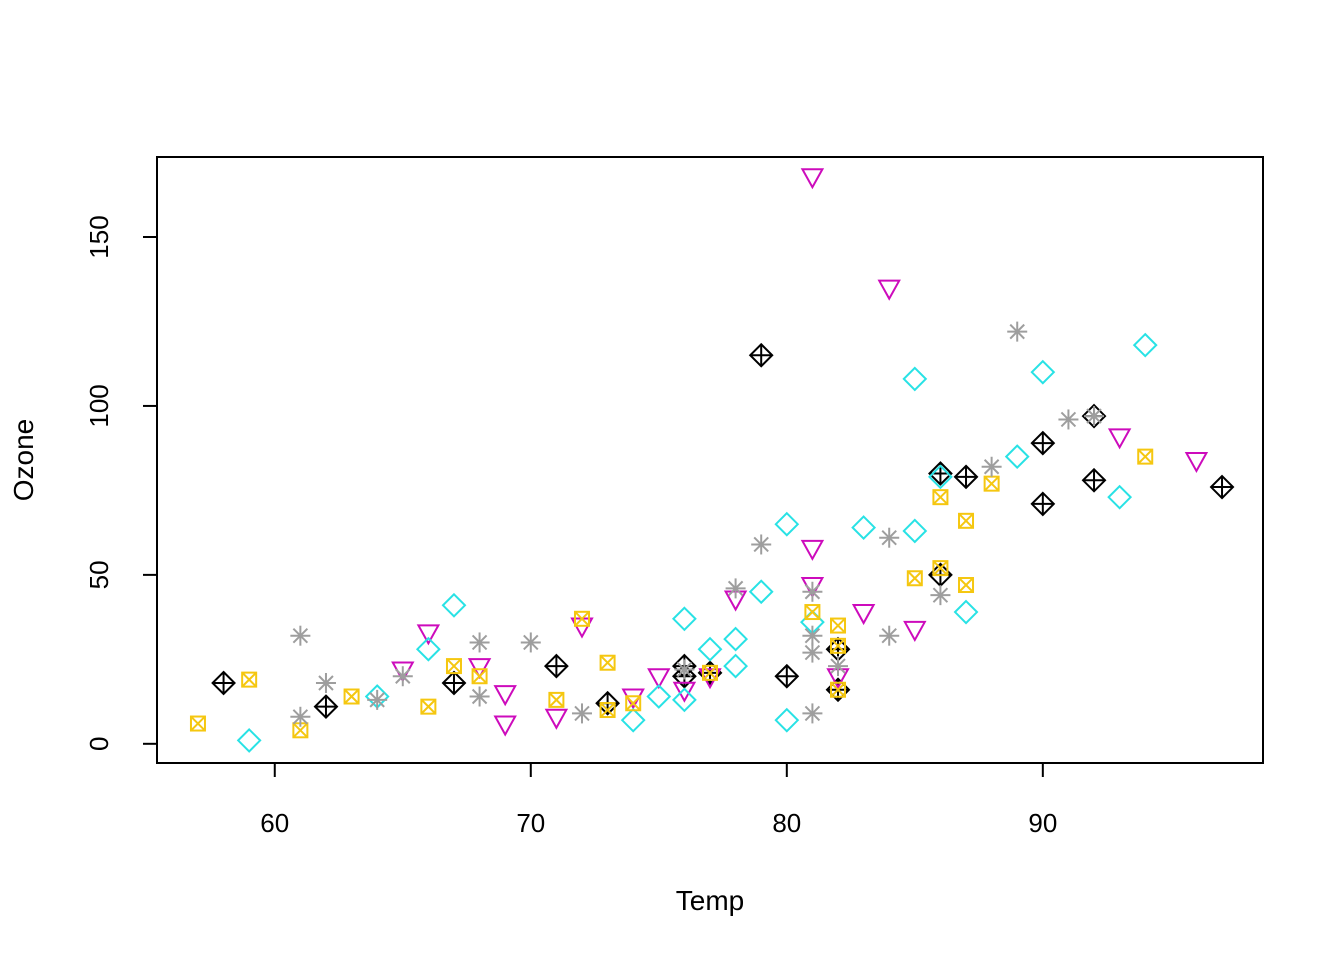 The image size is (1344, 960). Describe the element at coordinates (99, 236) in the screenshot. I see `y-tick-label: 150` at that location.